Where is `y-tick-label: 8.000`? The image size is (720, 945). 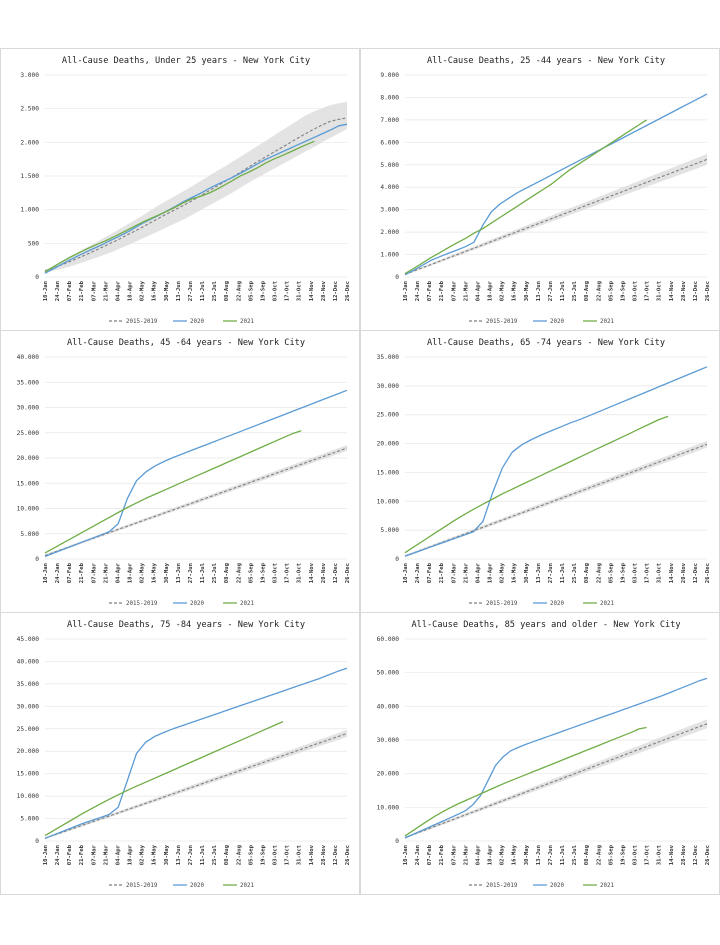
y-tick-label: 8.000 is located at coordinates (389, 97).